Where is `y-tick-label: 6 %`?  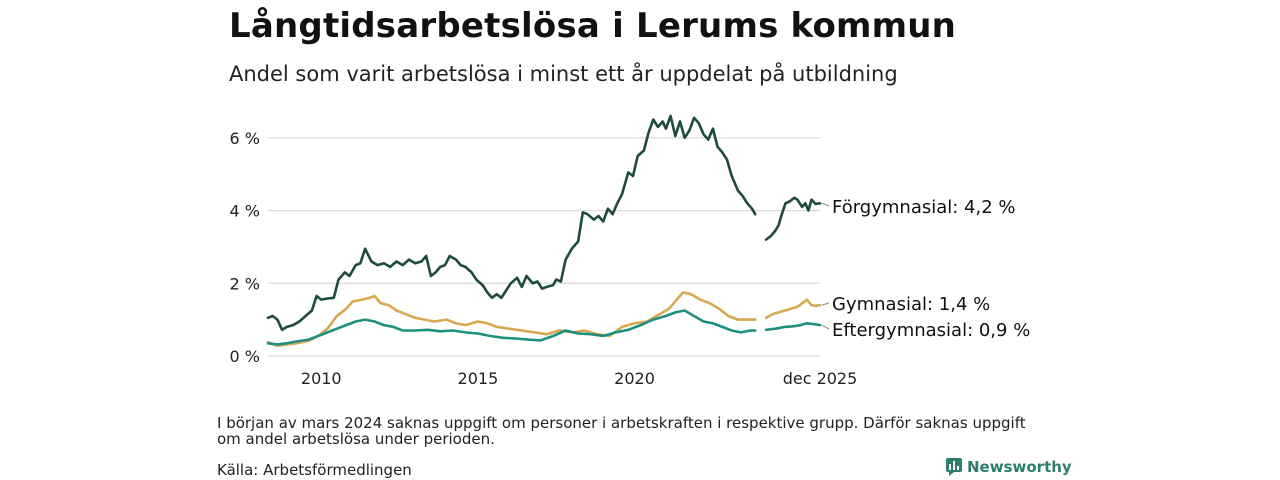
y-tick-label: 6 % is located at coordinates (245, 138).